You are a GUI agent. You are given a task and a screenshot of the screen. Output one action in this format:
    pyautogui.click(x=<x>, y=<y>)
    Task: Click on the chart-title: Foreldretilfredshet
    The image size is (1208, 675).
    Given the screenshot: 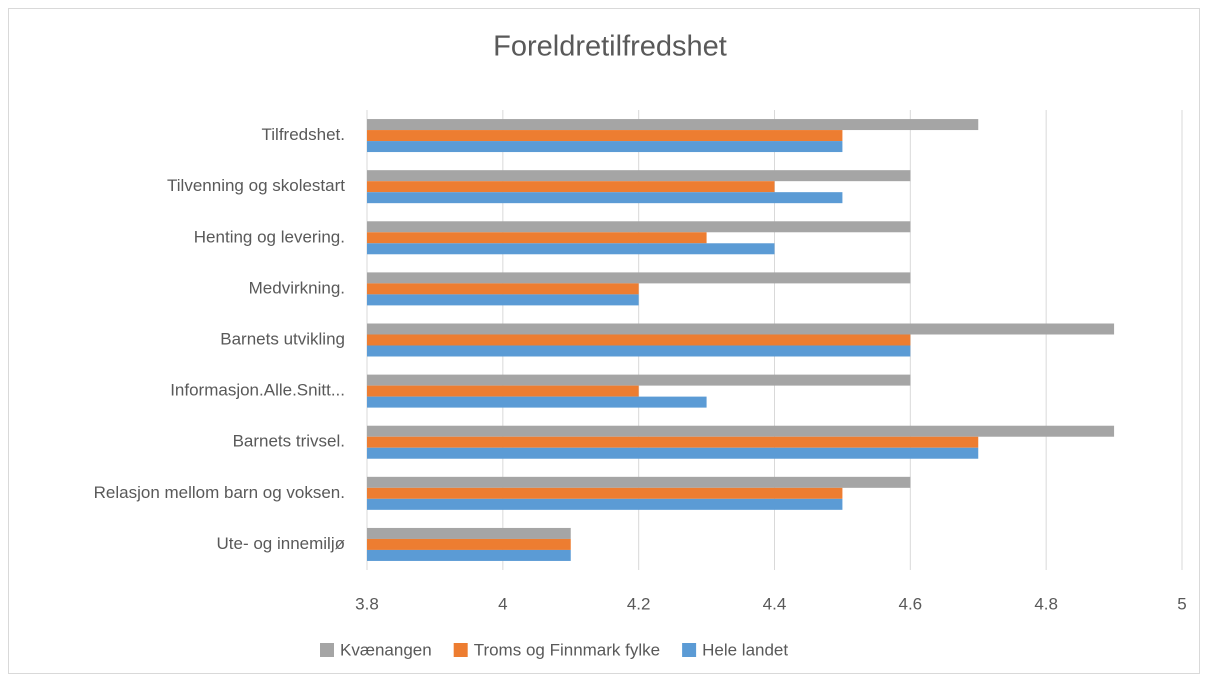 What is the action you would take?
    pyautogui.click(x=610, y=47)
    